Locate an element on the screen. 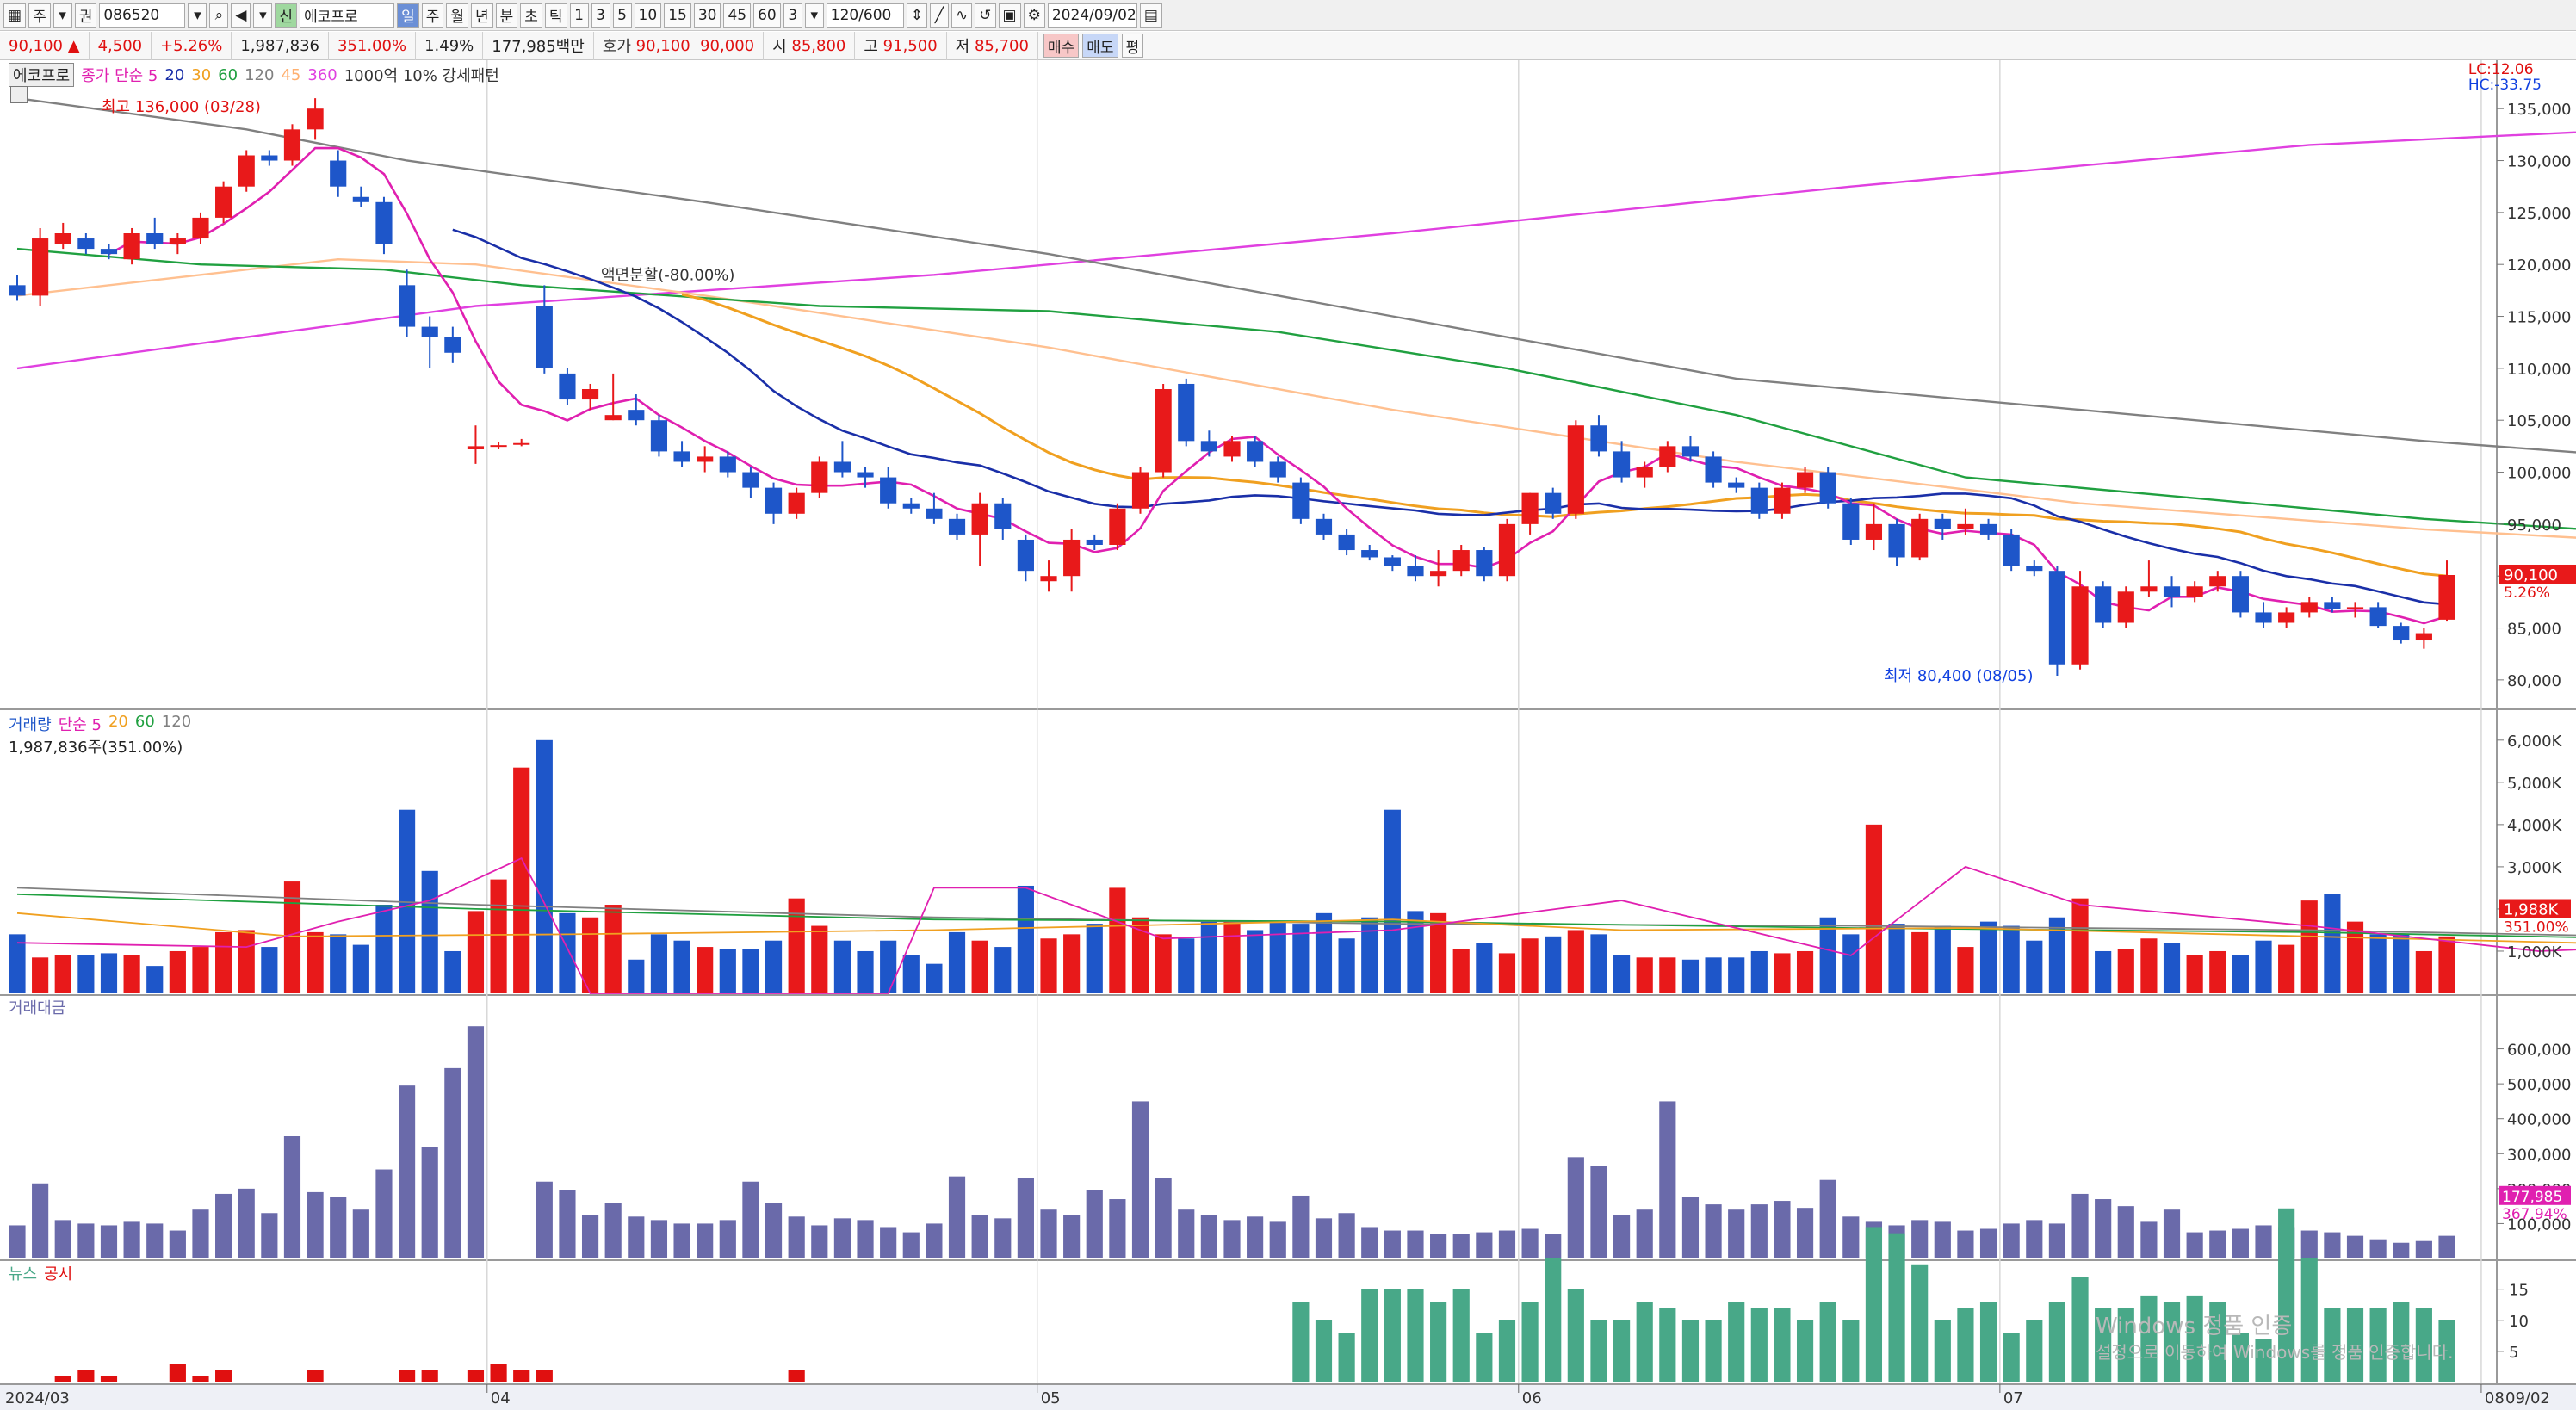 Image resolution: width=2576 pixels, height=1410 pixels. custom-interval-dropdown-icon: ▾ is located at coordinates (814, 16).